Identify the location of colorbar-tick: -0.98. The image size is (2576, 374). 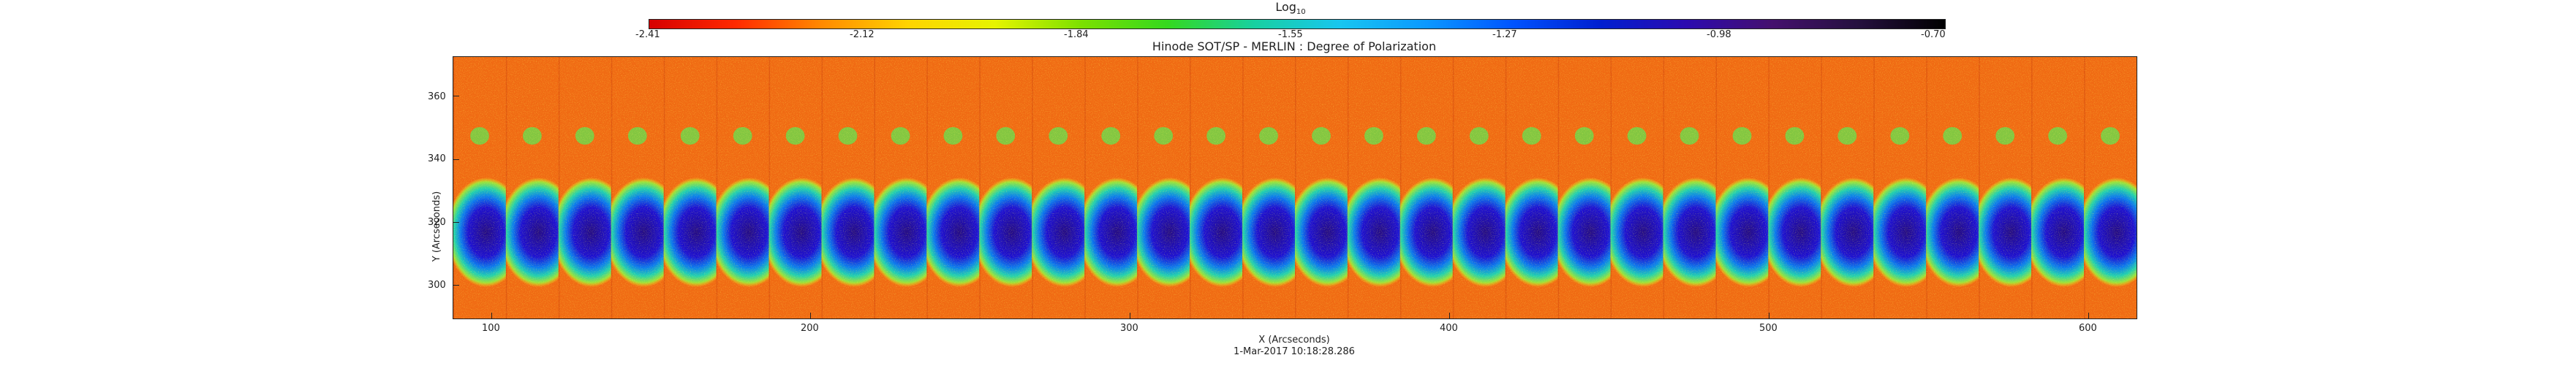
(1719, 34).